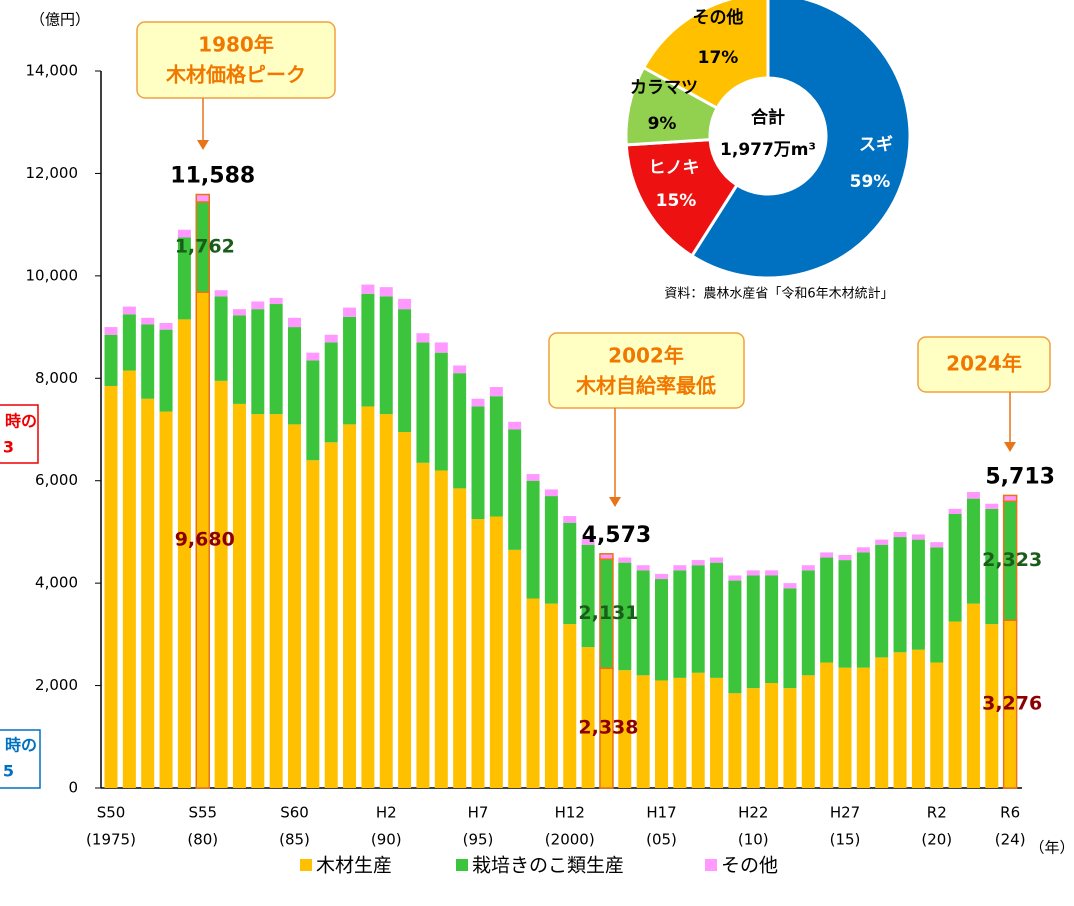 This screenshot has width=1074, height=906. I want to click on legend-label: 木材生産, so click(354, 866).